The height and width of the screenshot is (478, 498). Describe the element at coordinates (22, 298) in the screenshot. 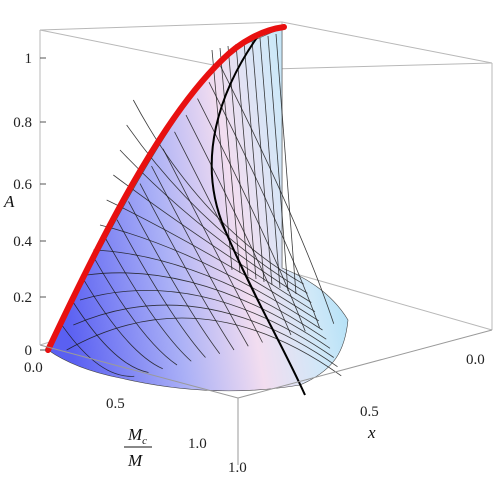

I see `a-tick-0-2: 0.2` at that location.